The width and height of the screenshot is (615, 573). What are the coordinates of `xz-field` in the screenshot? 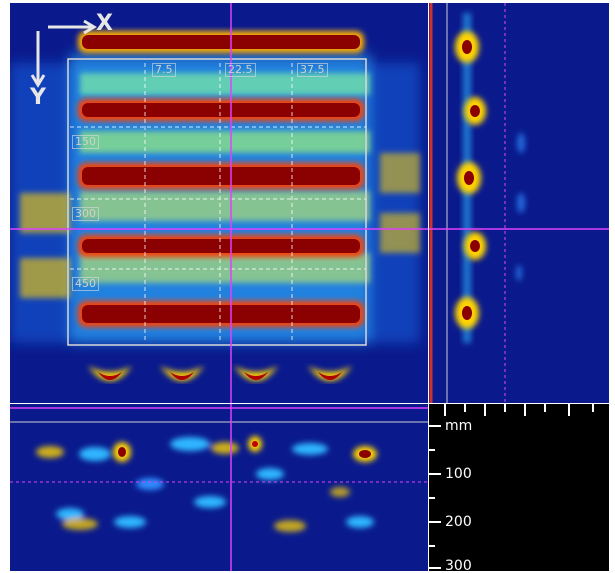 It's located at (205, 484).